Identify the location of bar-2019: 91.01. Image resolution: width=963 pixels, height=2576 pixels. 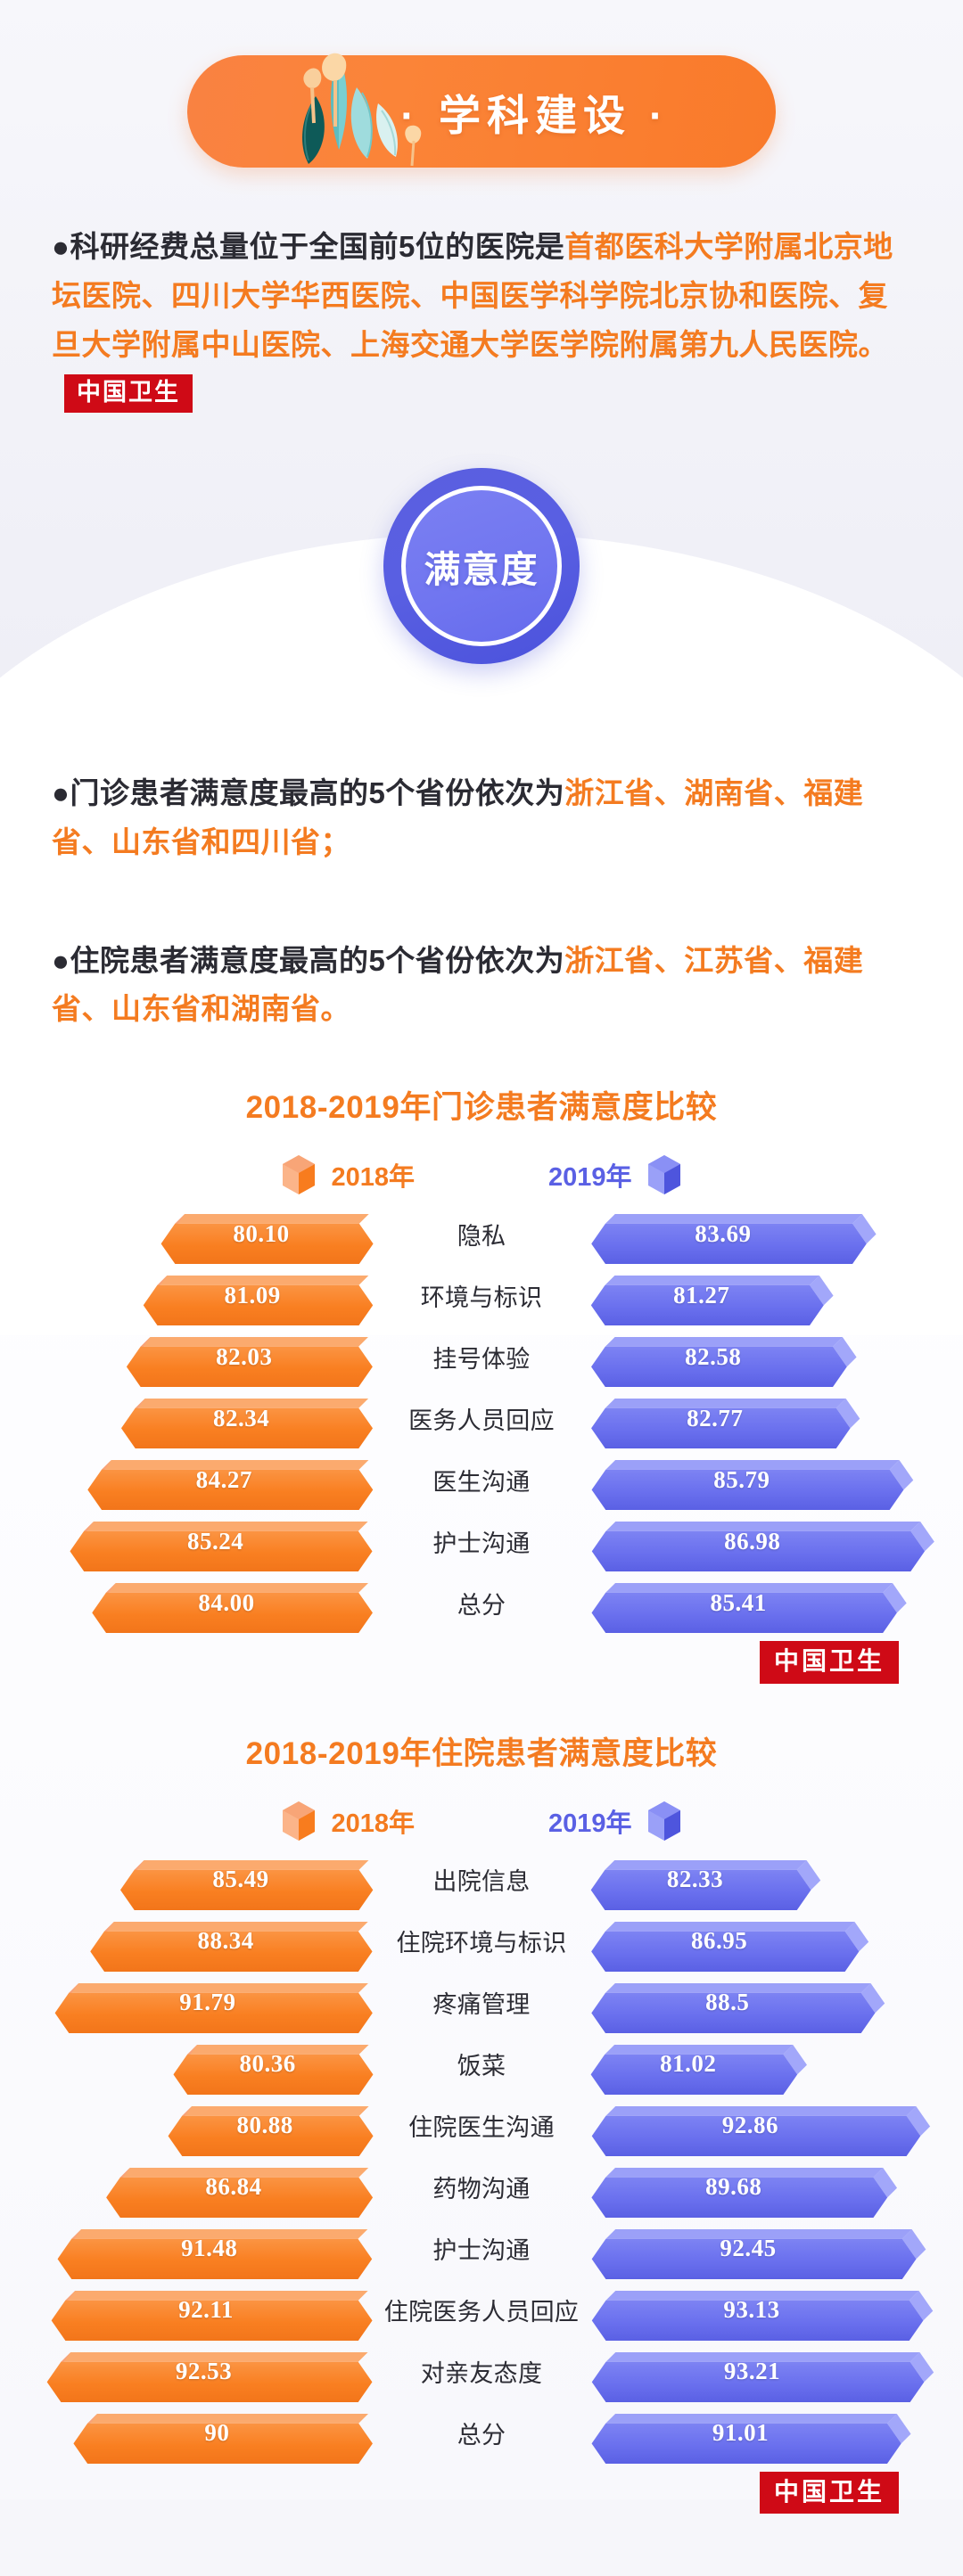
(749, 2439).